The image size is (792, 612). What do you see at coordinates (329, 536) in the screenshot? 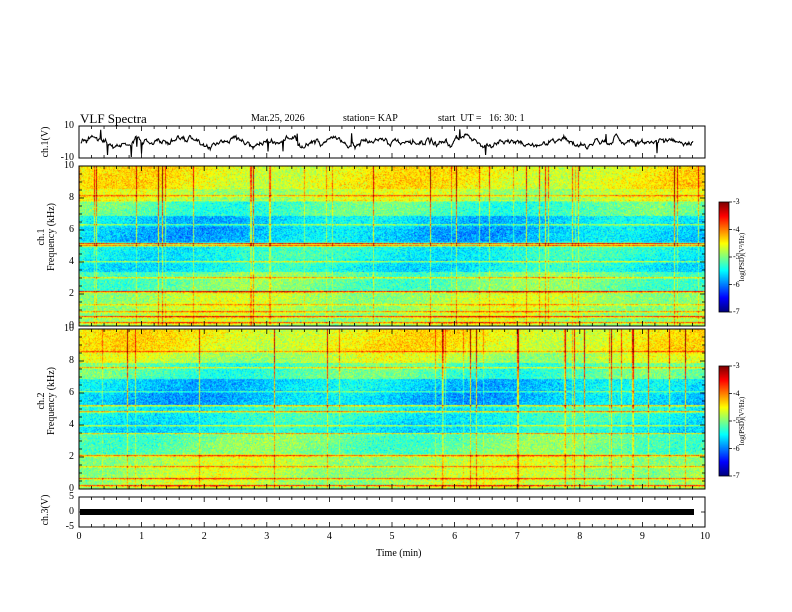
I see `x-tick-label: 4` at bounding box center [329, 536].